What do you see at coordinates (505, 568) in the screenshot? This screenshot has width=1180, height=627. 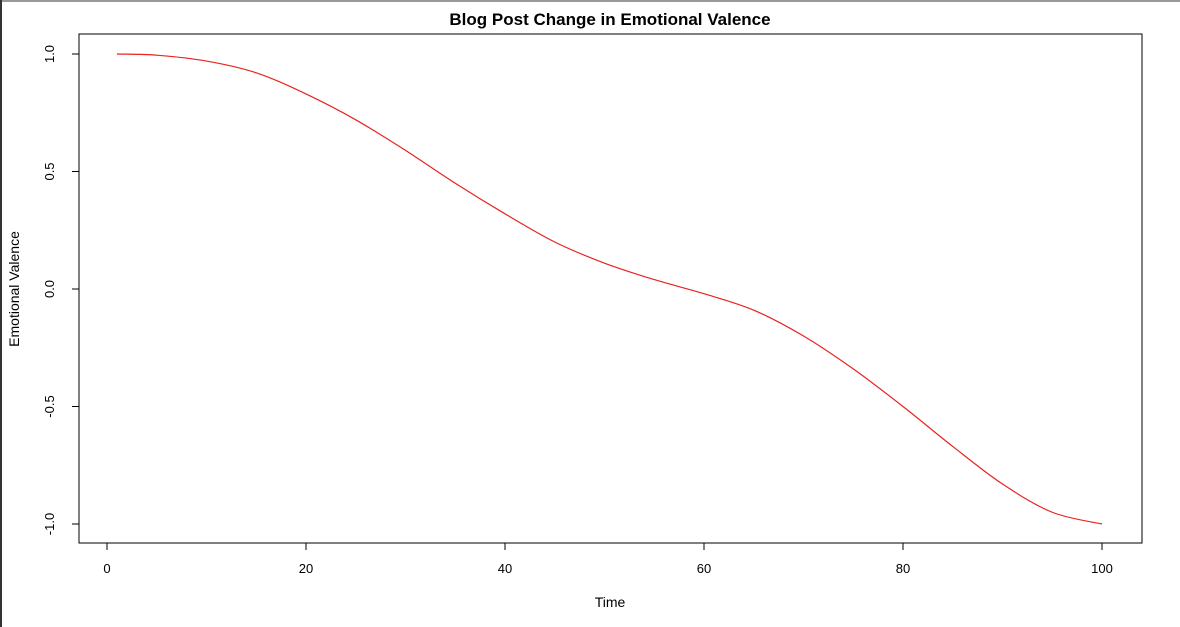 I see `x-tick-label: 40` at bounding box center [505, 568].